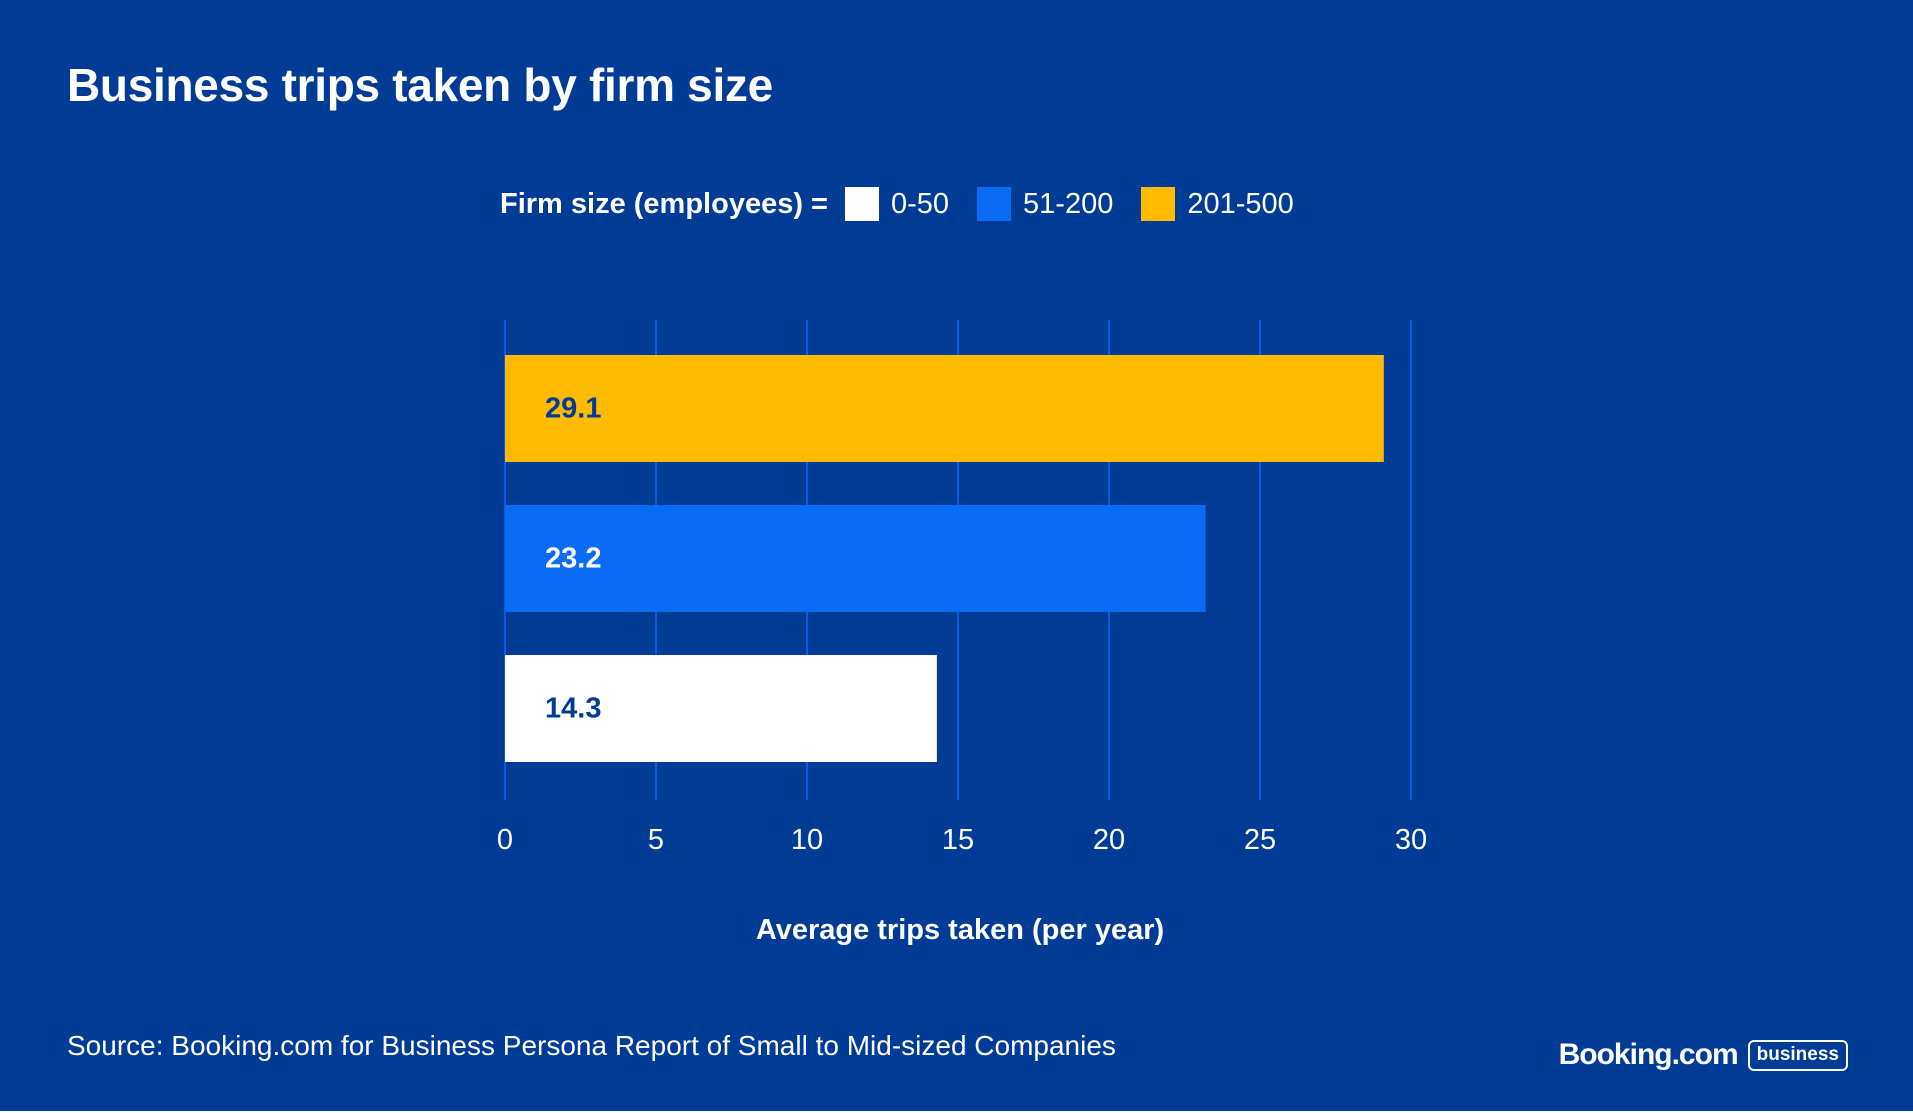  I want to click on x-tick-label-10: 10, so click(807, 840).